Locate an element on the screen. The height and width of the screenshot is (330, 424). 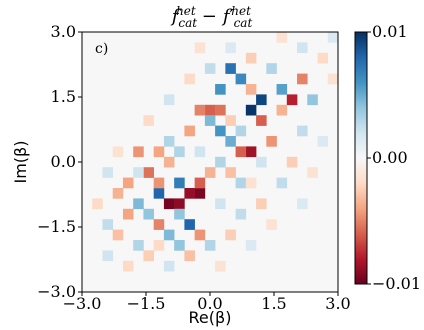
y-tick-label: −3.0 is located at coordinates (56, 291).